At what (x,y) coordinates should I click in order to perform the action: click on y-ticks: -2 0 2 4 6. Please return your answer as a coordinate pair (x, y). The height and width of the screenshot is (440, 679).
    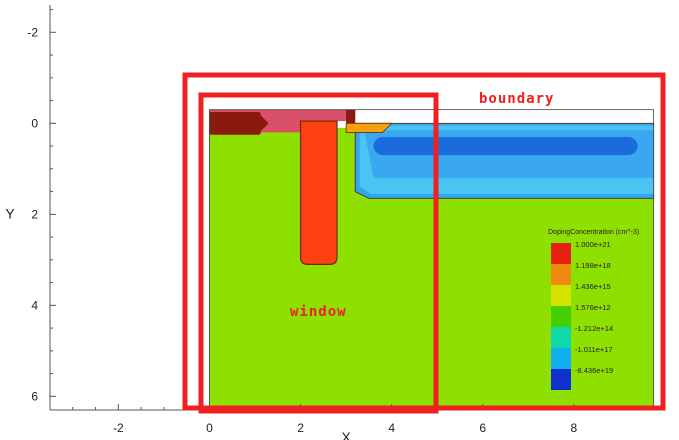
    Looking at the image, I should click on (41, 206).